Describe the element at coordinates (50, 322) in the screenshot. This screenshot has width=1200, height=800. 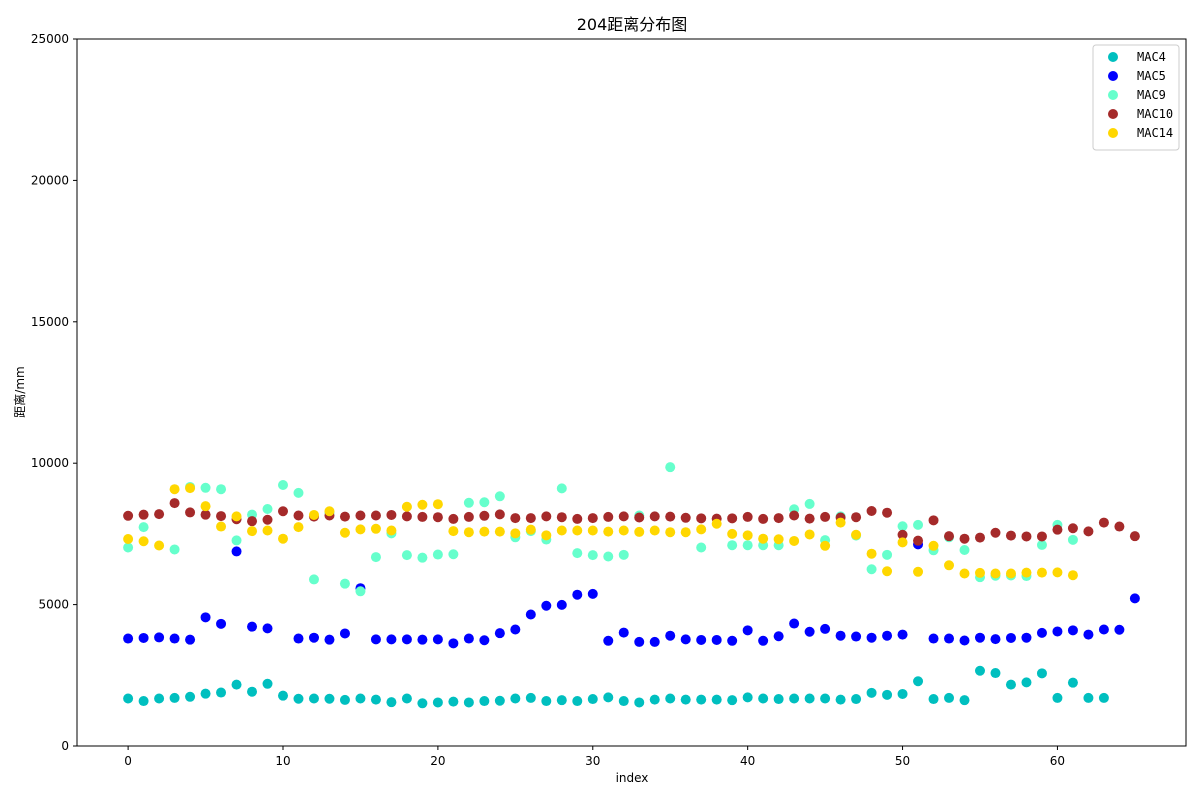
I see `y-tick-label: 15000` at that location.